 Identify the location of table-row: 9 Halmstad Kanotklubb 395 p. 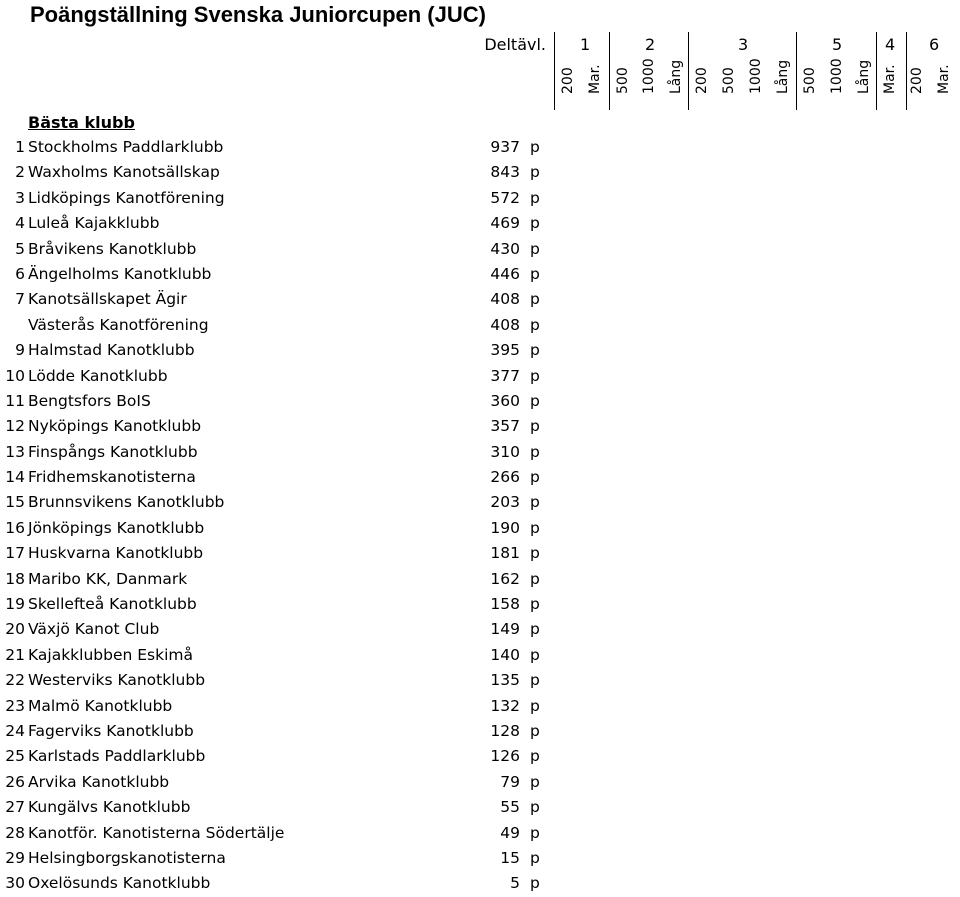
(280, 350).